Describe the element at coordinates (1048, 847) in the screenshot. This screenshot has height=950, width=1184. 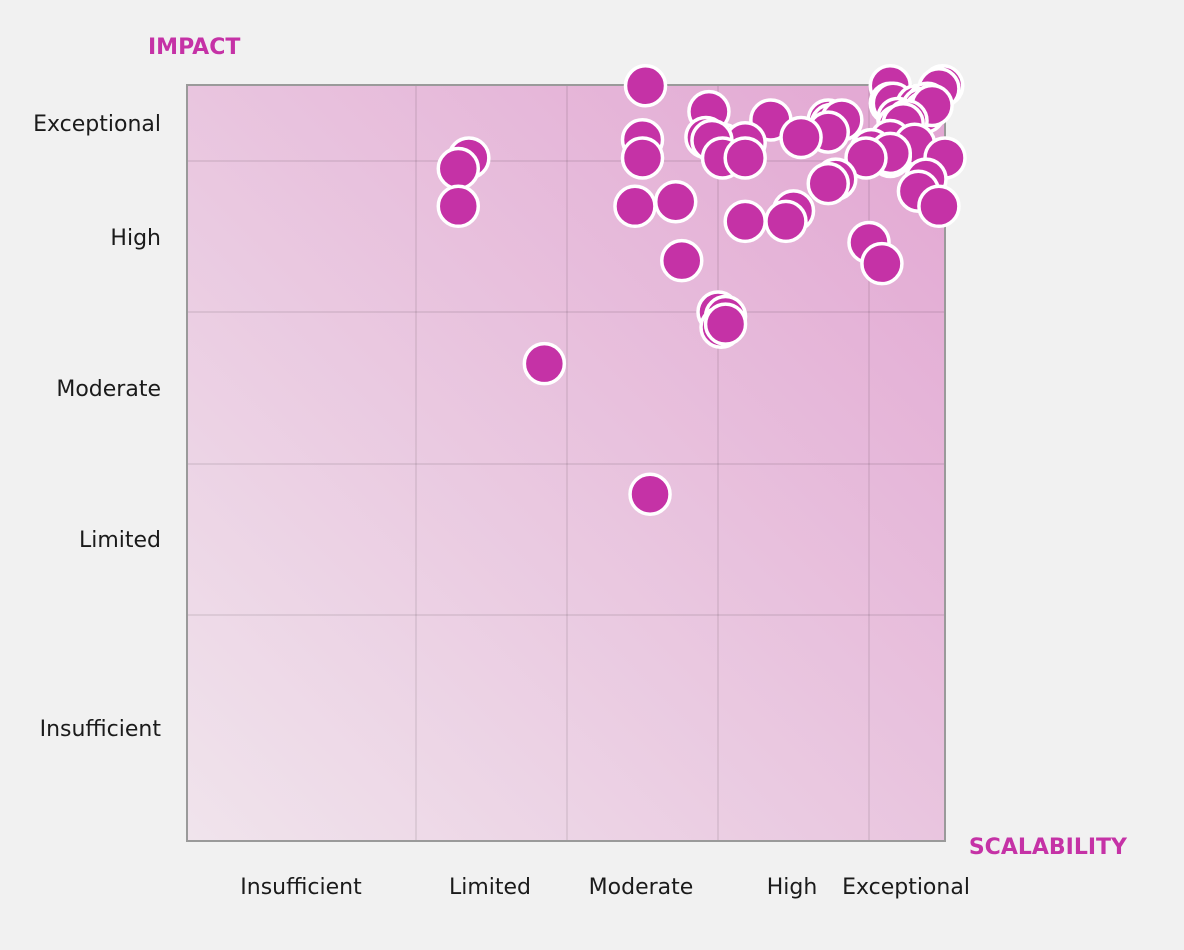
I see `x-axis-title: SCALABILITY` at that location.